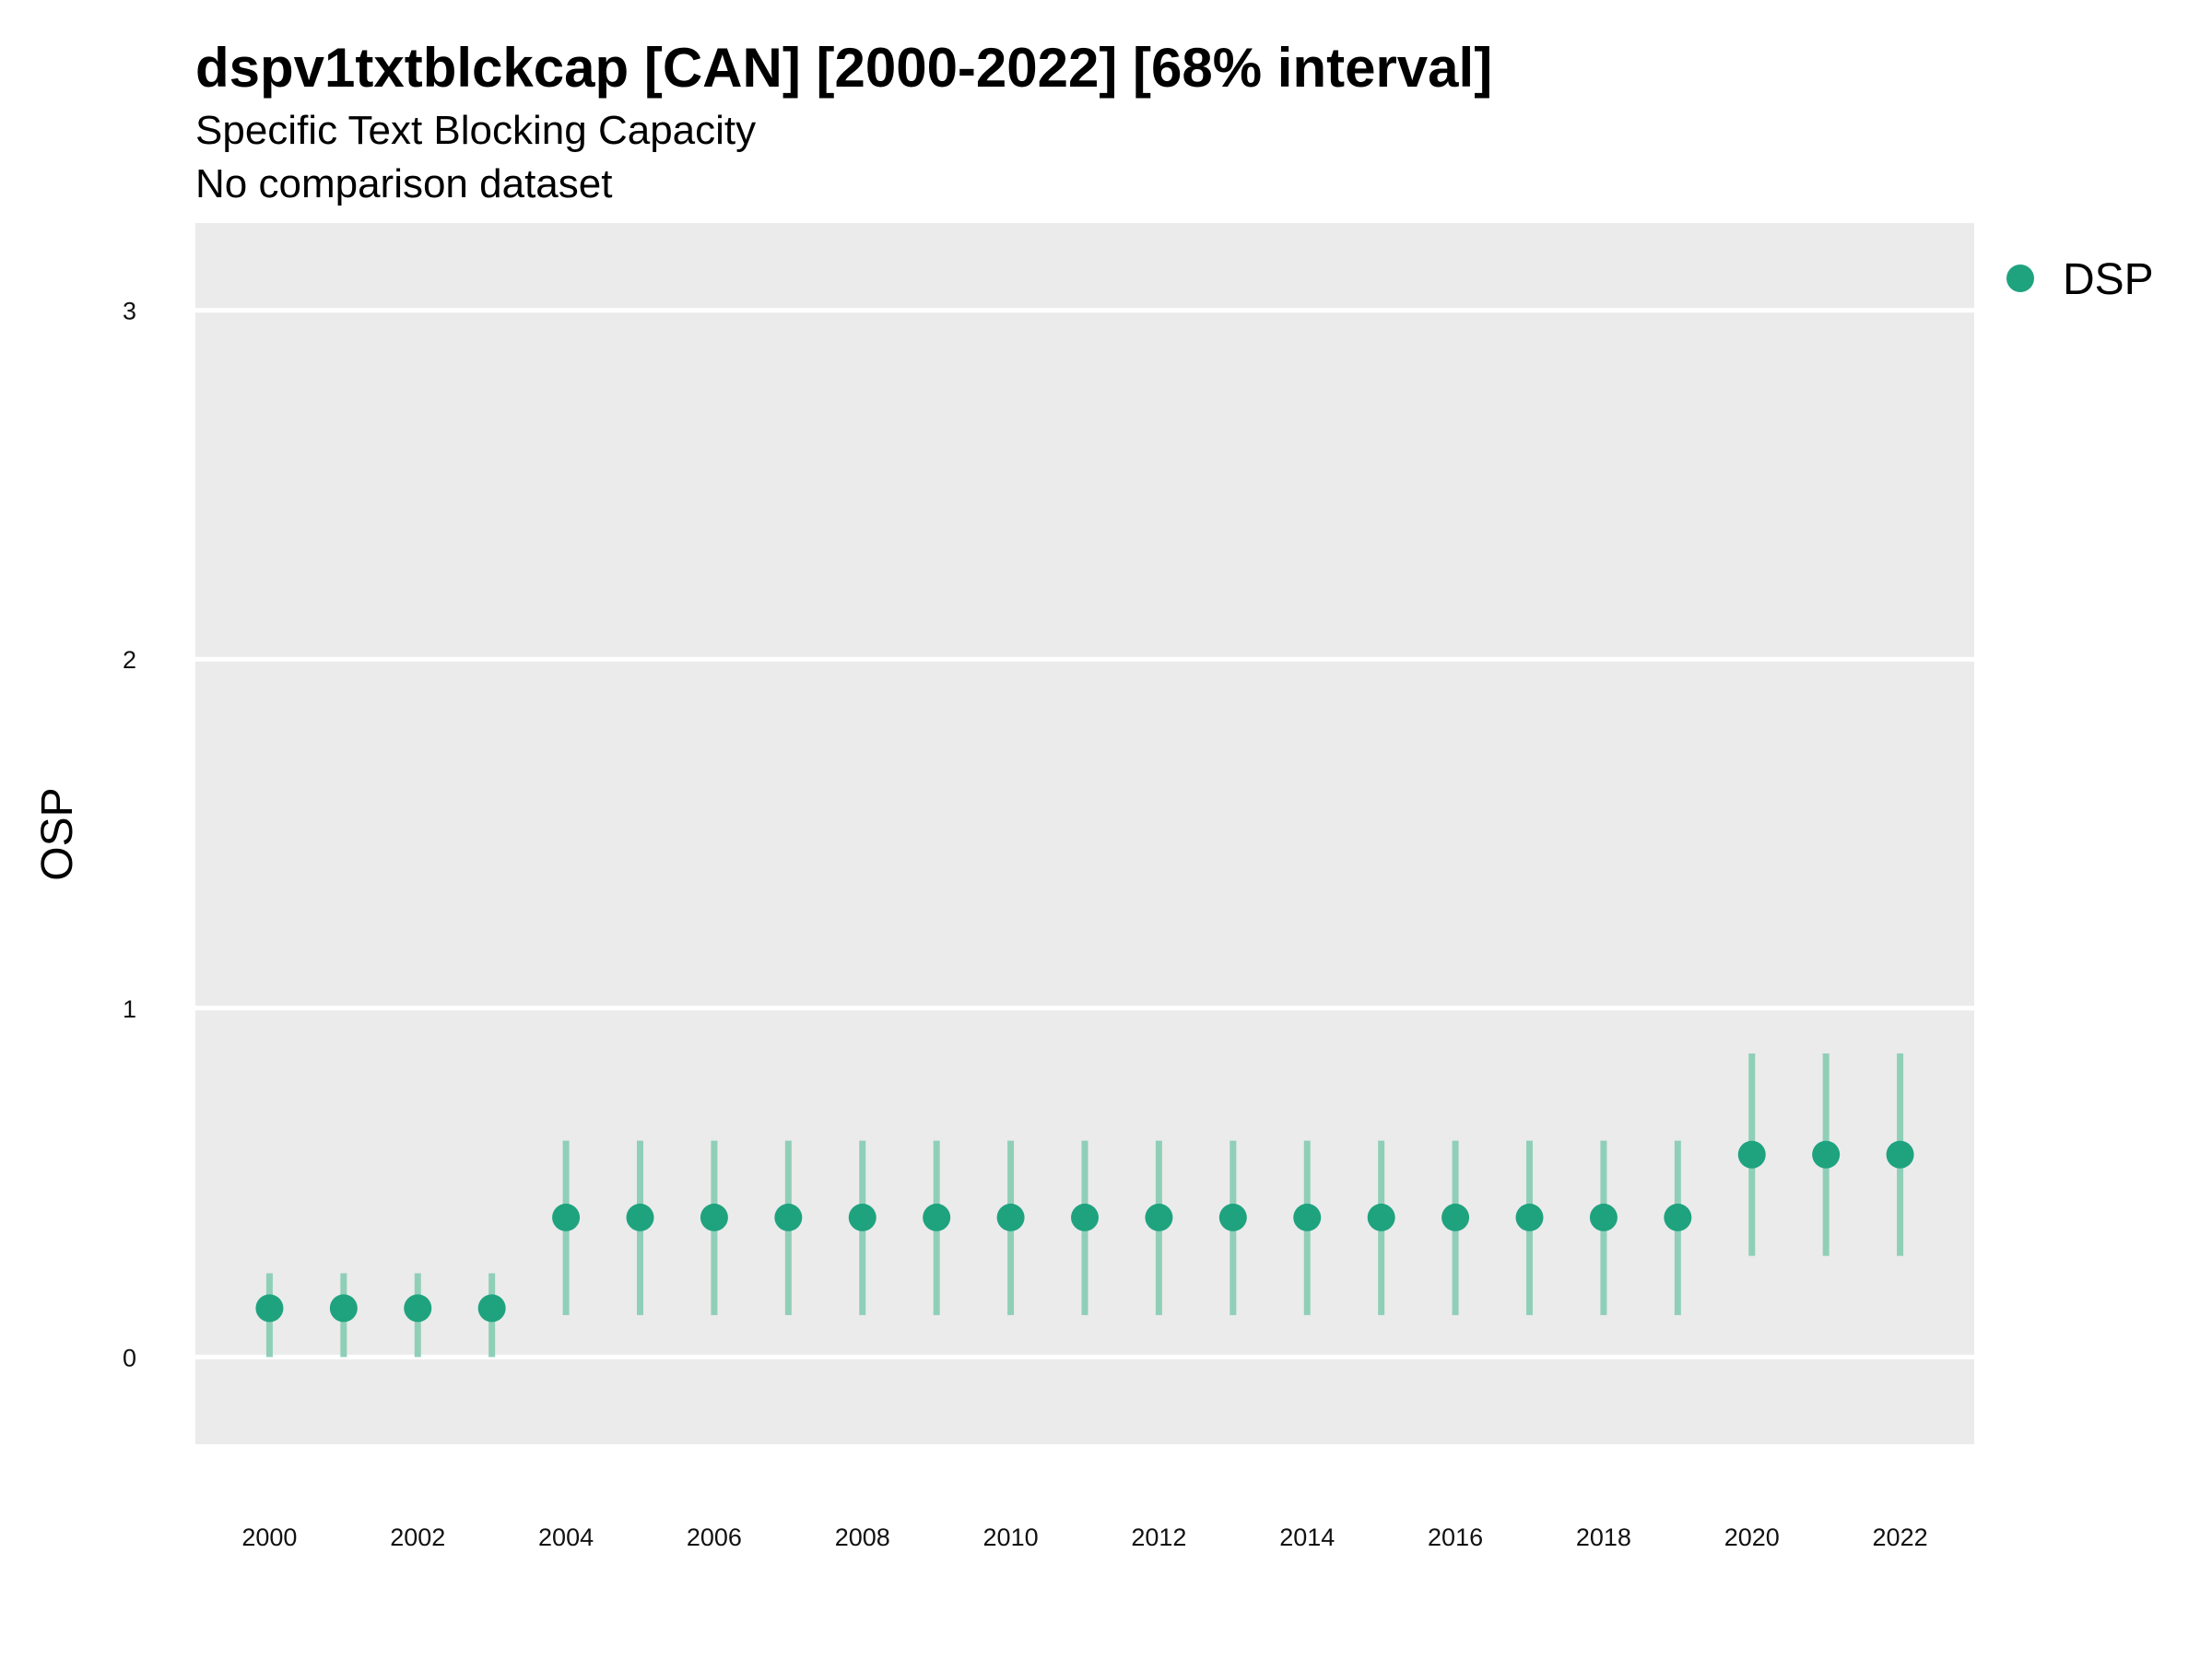 Image resolution: width=2212 pixels, height=1659 pixels. I want to click on data-point-2004, so click(566, 1217).